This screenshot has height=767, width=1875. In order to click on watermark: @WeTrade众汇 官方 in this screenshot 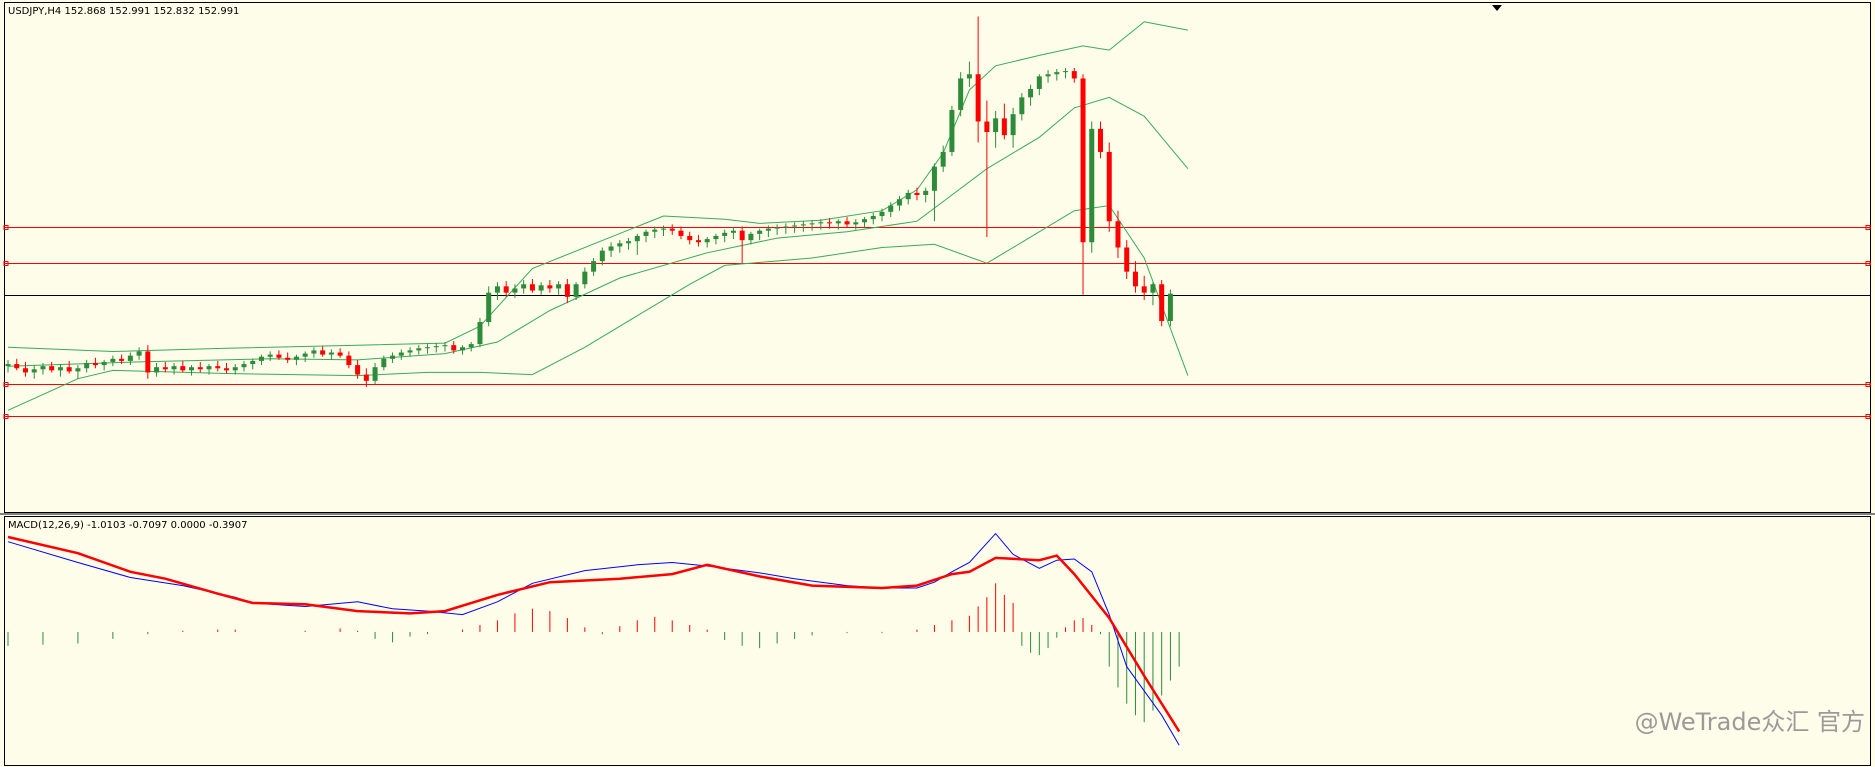, I will do `click(1749, 722)`.